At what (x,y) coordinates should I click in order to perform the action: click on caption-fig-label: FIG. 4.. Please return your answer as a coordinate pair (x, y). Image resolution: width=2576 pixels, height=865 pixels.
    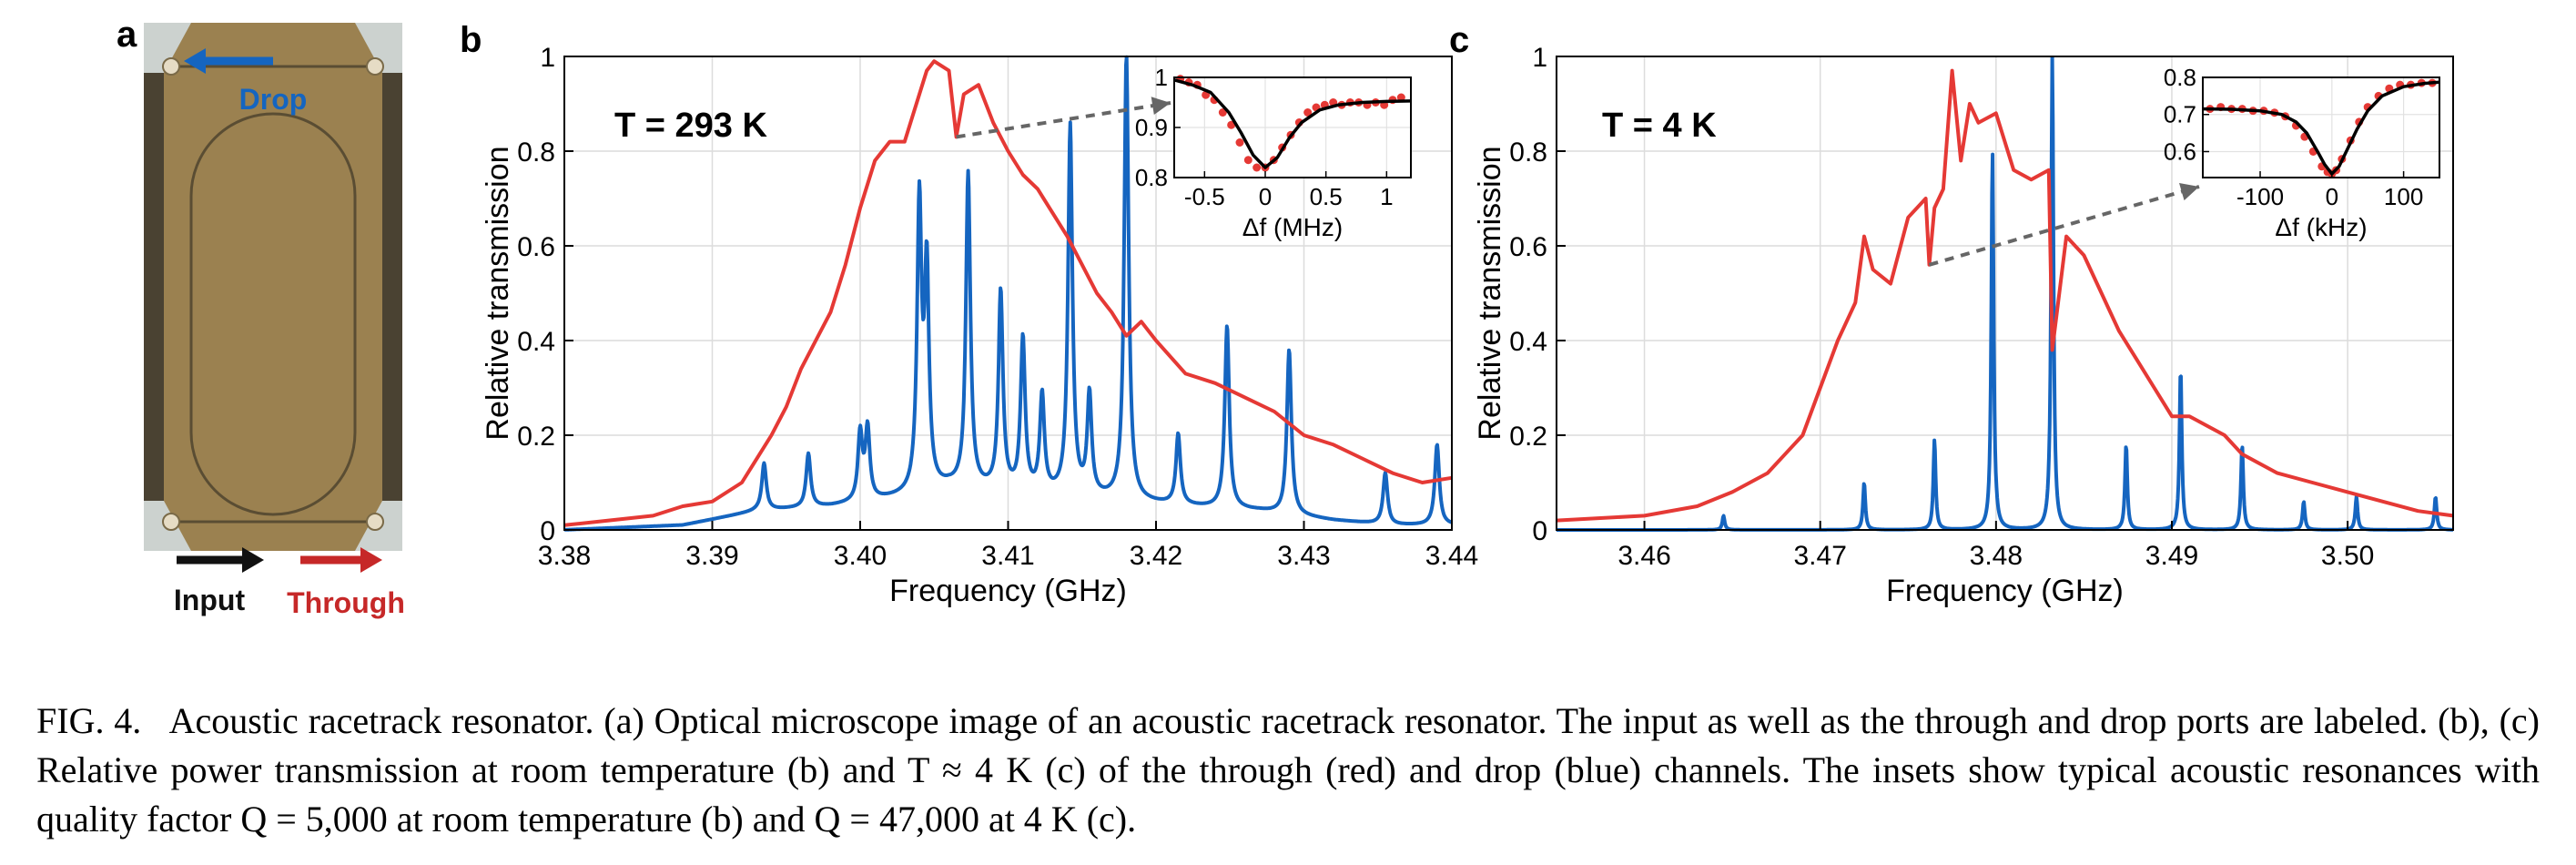
    Looking at the image, I should click on (89, 720).